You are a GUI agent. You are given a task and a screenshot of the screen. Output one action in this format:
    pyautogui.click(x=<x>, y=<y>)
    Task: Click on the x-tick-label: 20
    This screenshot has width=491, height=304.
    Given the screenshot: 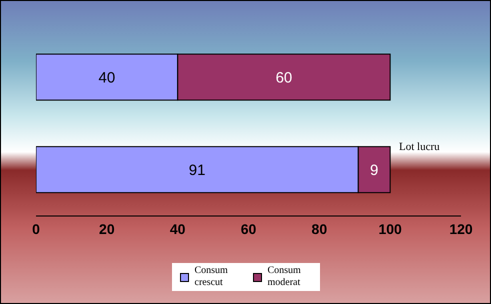 What is the action you would take?
    pyautogui.click(x=107, y=228)
    